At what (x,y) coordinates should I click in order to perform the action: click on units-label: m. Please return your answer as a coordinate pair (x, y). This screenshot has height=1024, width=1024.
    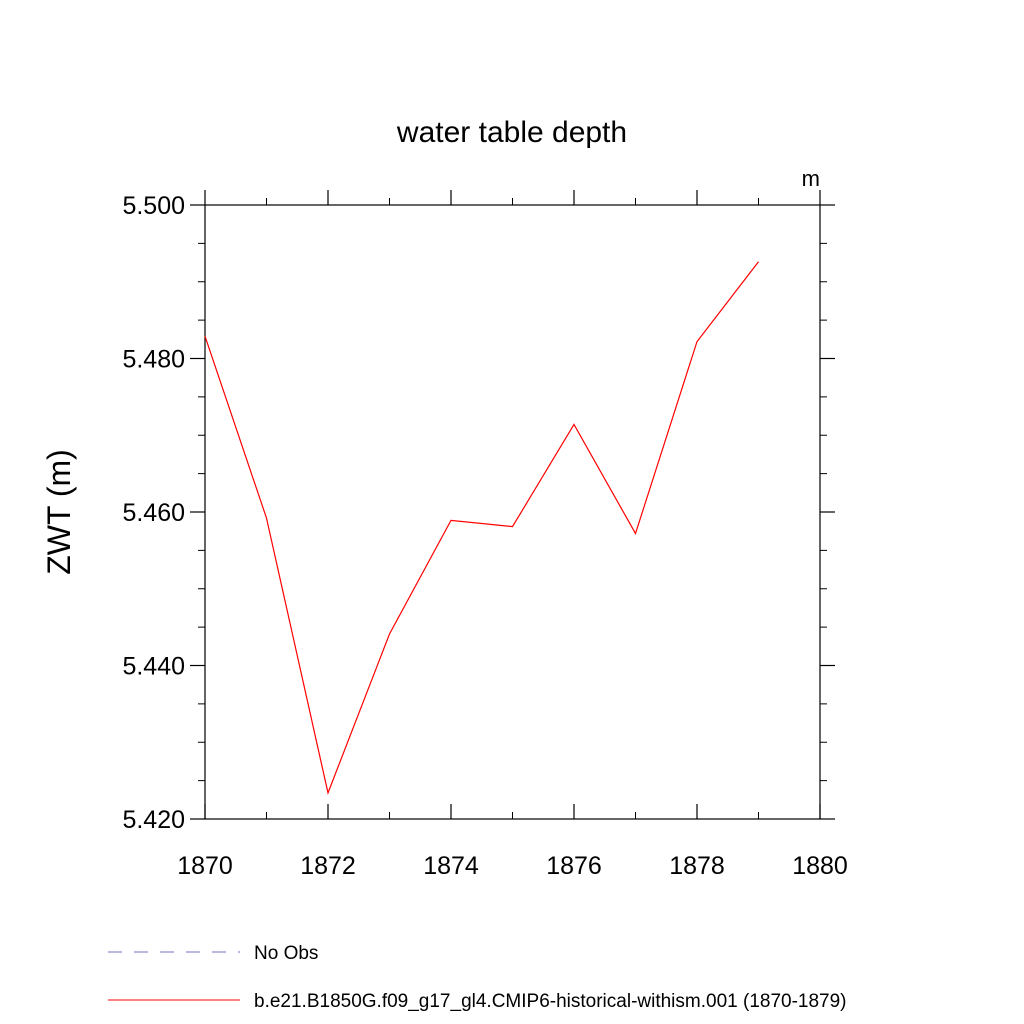
    Looking at the image, I should click on (811, 178).